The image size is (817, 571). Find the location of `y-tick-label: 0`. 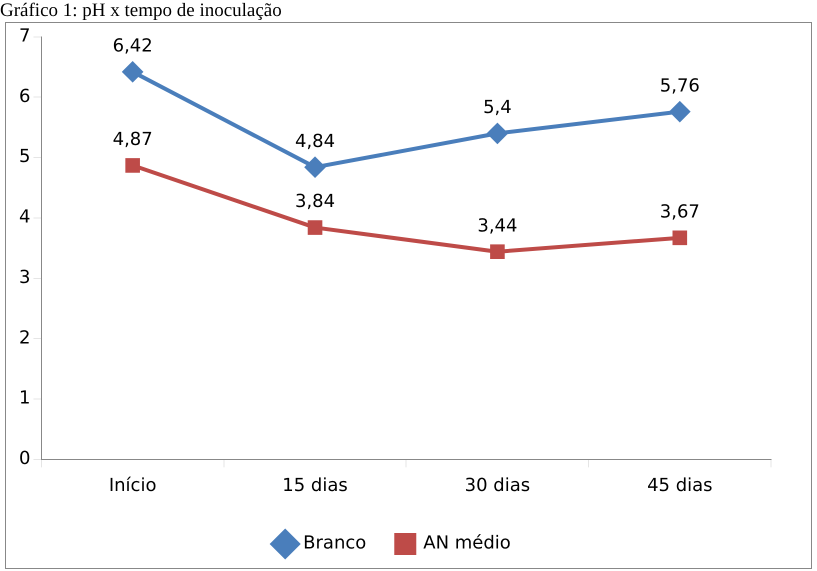

y-tick-label: 0 is located at coordinates (24, 459).